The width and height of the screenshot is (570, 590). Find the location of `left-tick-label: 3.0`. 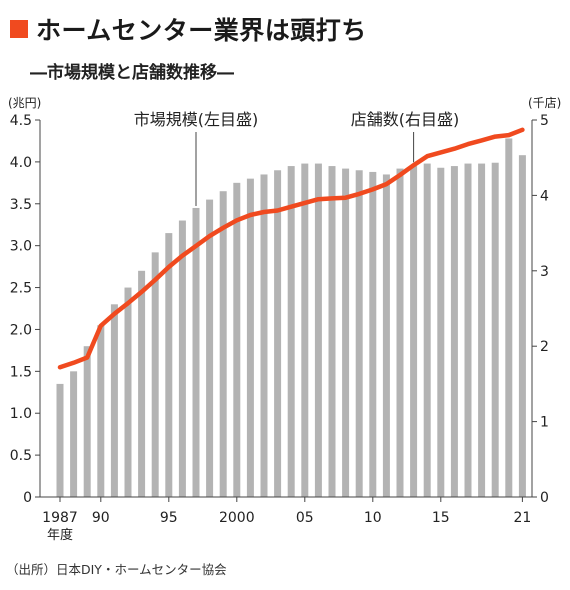

left-tick-label: 3.0 is located at coordinates (21, 247).